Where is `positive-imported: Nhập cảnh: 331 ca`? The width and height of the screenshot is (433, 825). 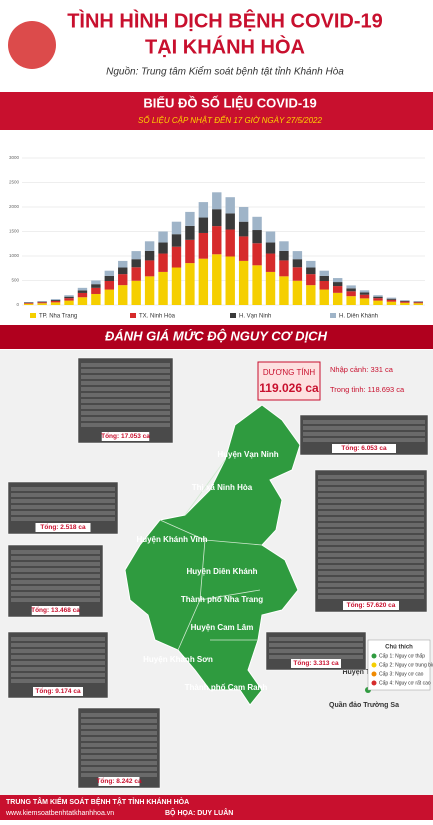 positive-imported: Nhập cảnh: 331 ca is located at coordinates (362, 369).